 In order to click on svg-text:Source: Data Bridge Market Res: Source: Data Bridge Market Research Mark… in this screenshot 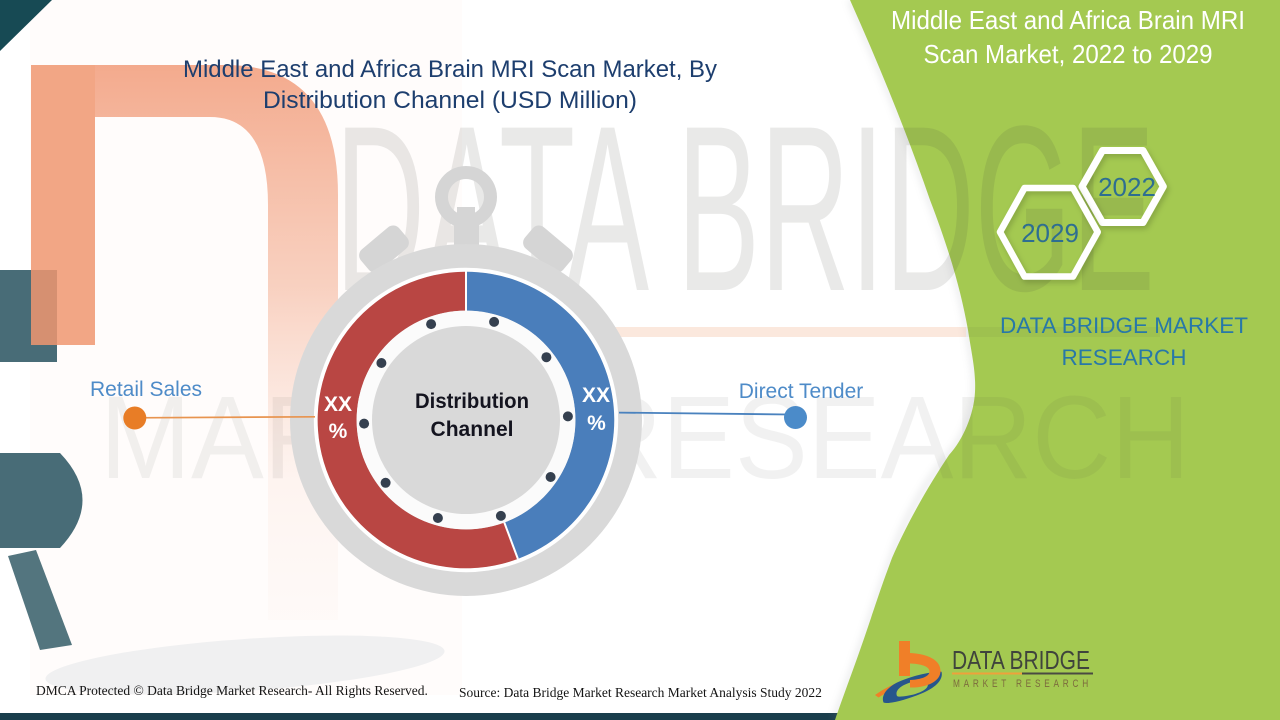, I will do `click(640, 692)`.